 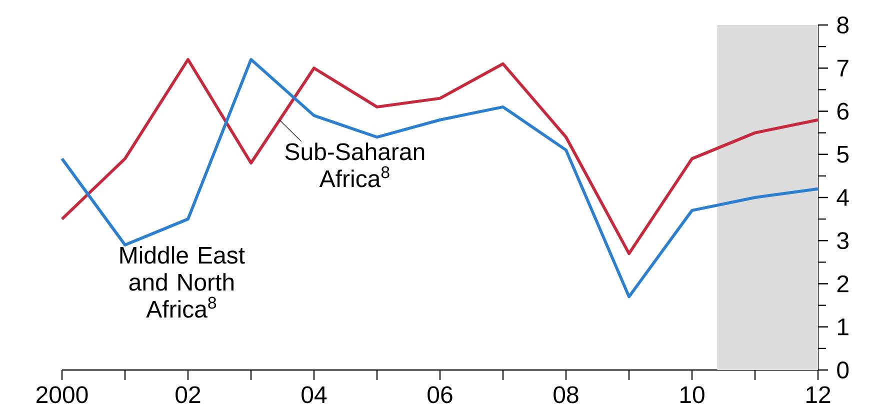 I want to click on x-tick-label: 10, so click(x=692, y=395).